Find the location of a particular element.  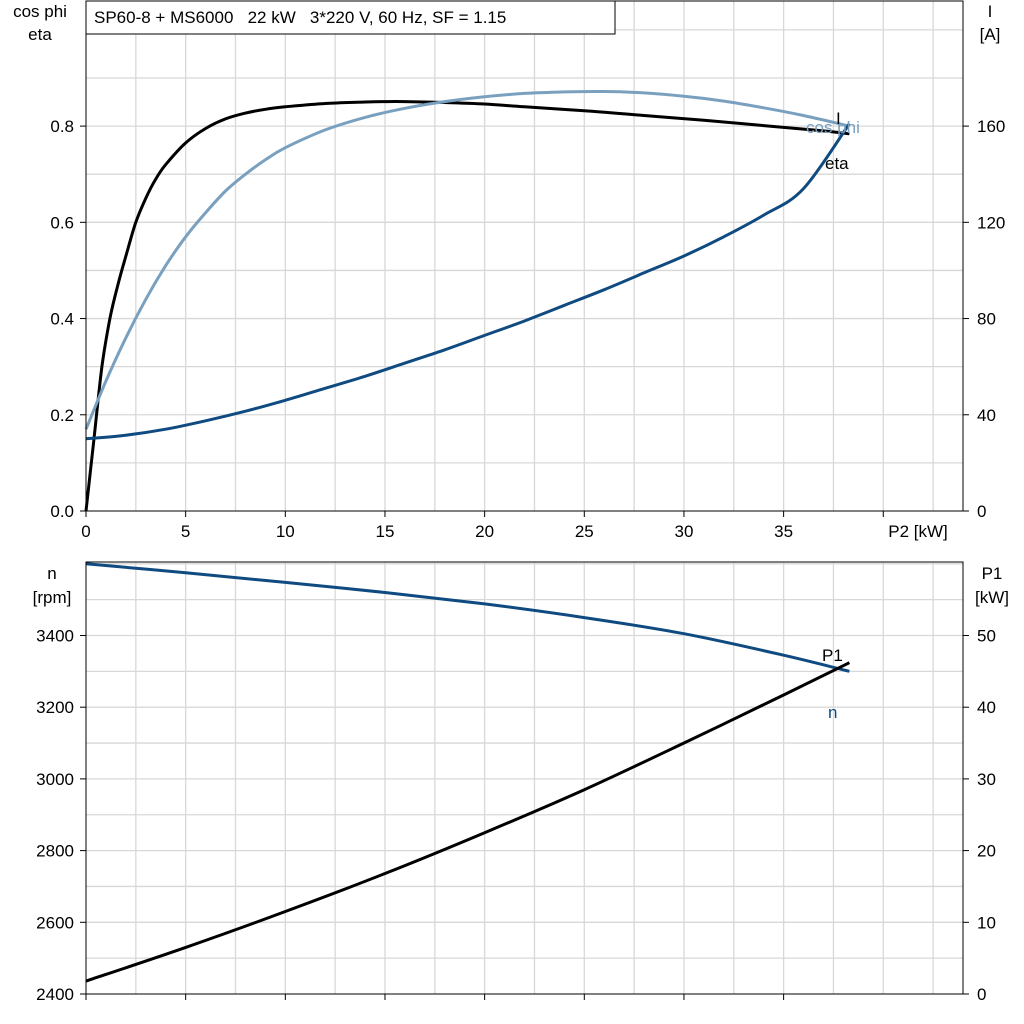

y-right-tick-label: 30 is located at coordinates (986, 779).